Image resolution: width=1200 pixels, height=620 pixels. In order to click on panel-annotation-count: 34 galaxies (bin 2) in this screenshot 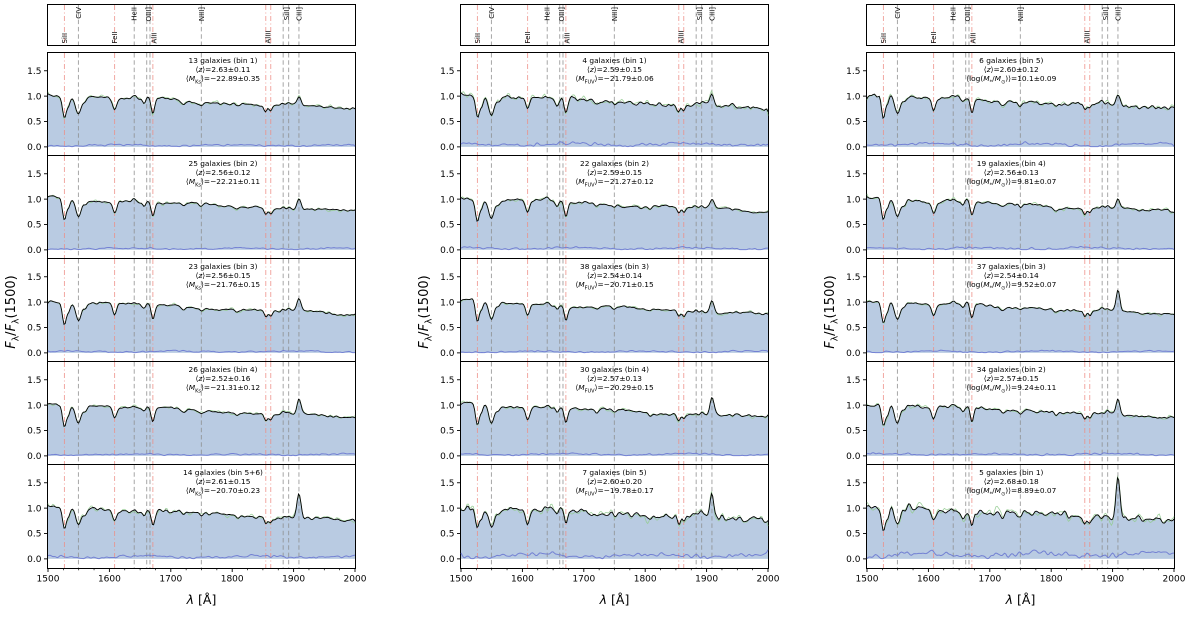, I will do `click(1011, 369)`.